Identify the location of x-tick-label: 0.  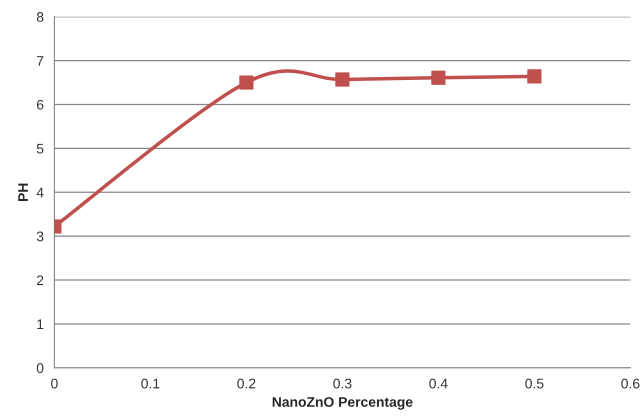
(54, 383).